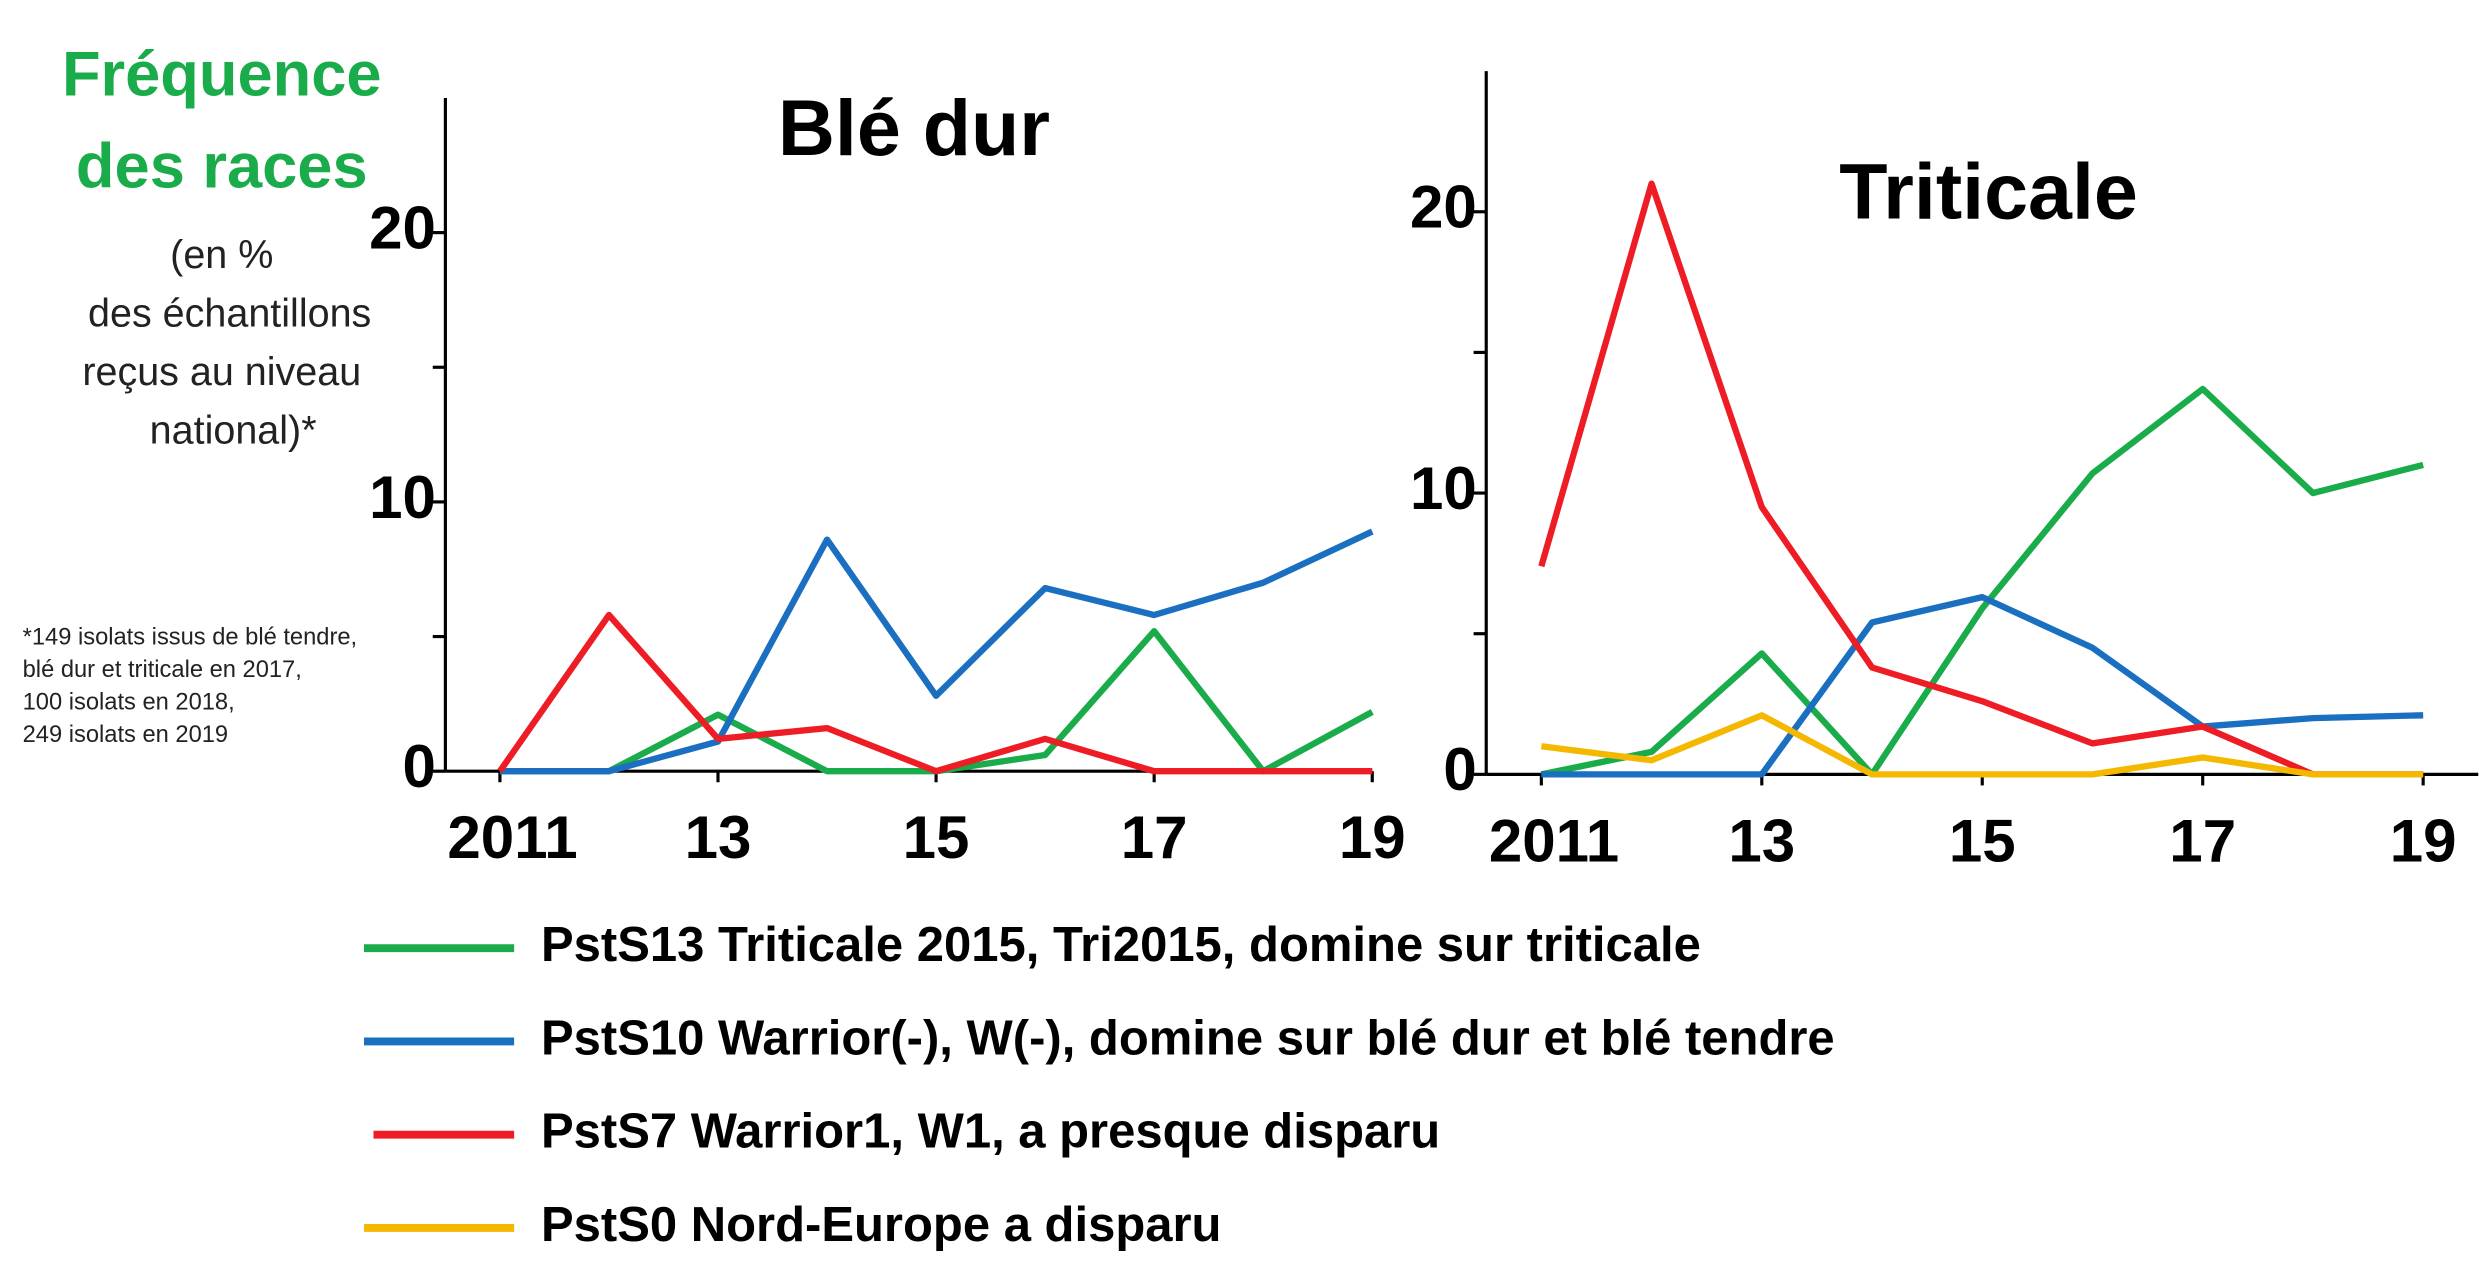 The width and height of the screenshot is (2479, 1269). Describe the element at coordinates (990, 1132) in the screenshot. I see `legend-label: PstS7 Warrior1, W1, a presque disparu` at that location.